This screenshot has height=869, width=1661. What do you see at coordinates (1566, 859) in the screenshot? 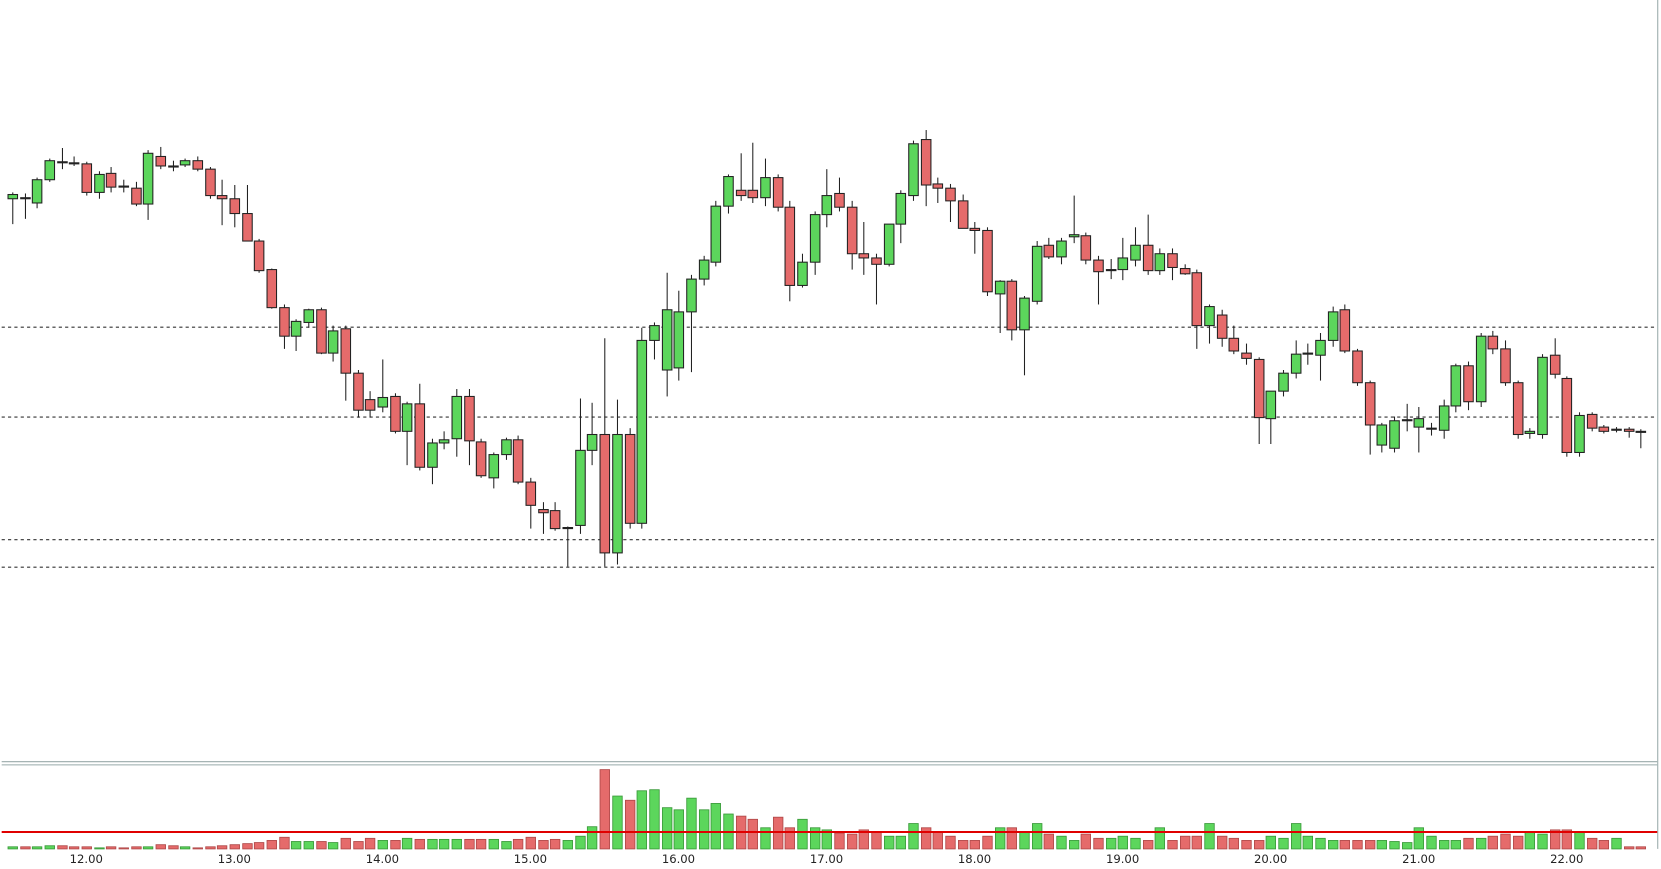
I see `x-tick-label: 22.00` at bounding box center [1566, 859].